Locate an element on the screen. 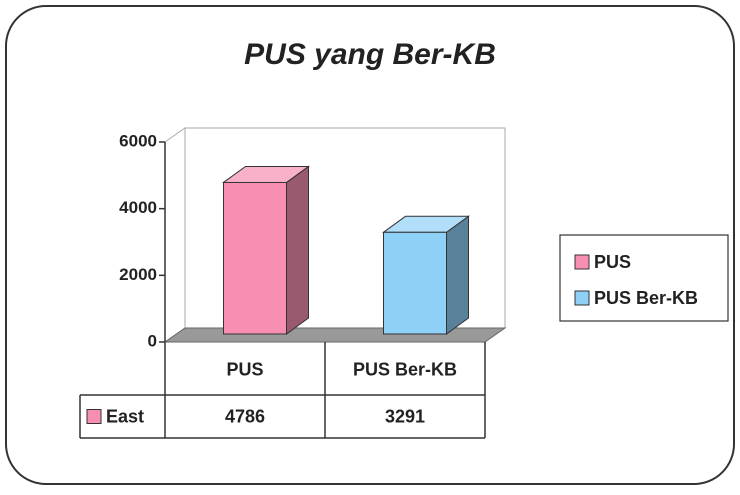  floor is located at coordinates (335, 335).